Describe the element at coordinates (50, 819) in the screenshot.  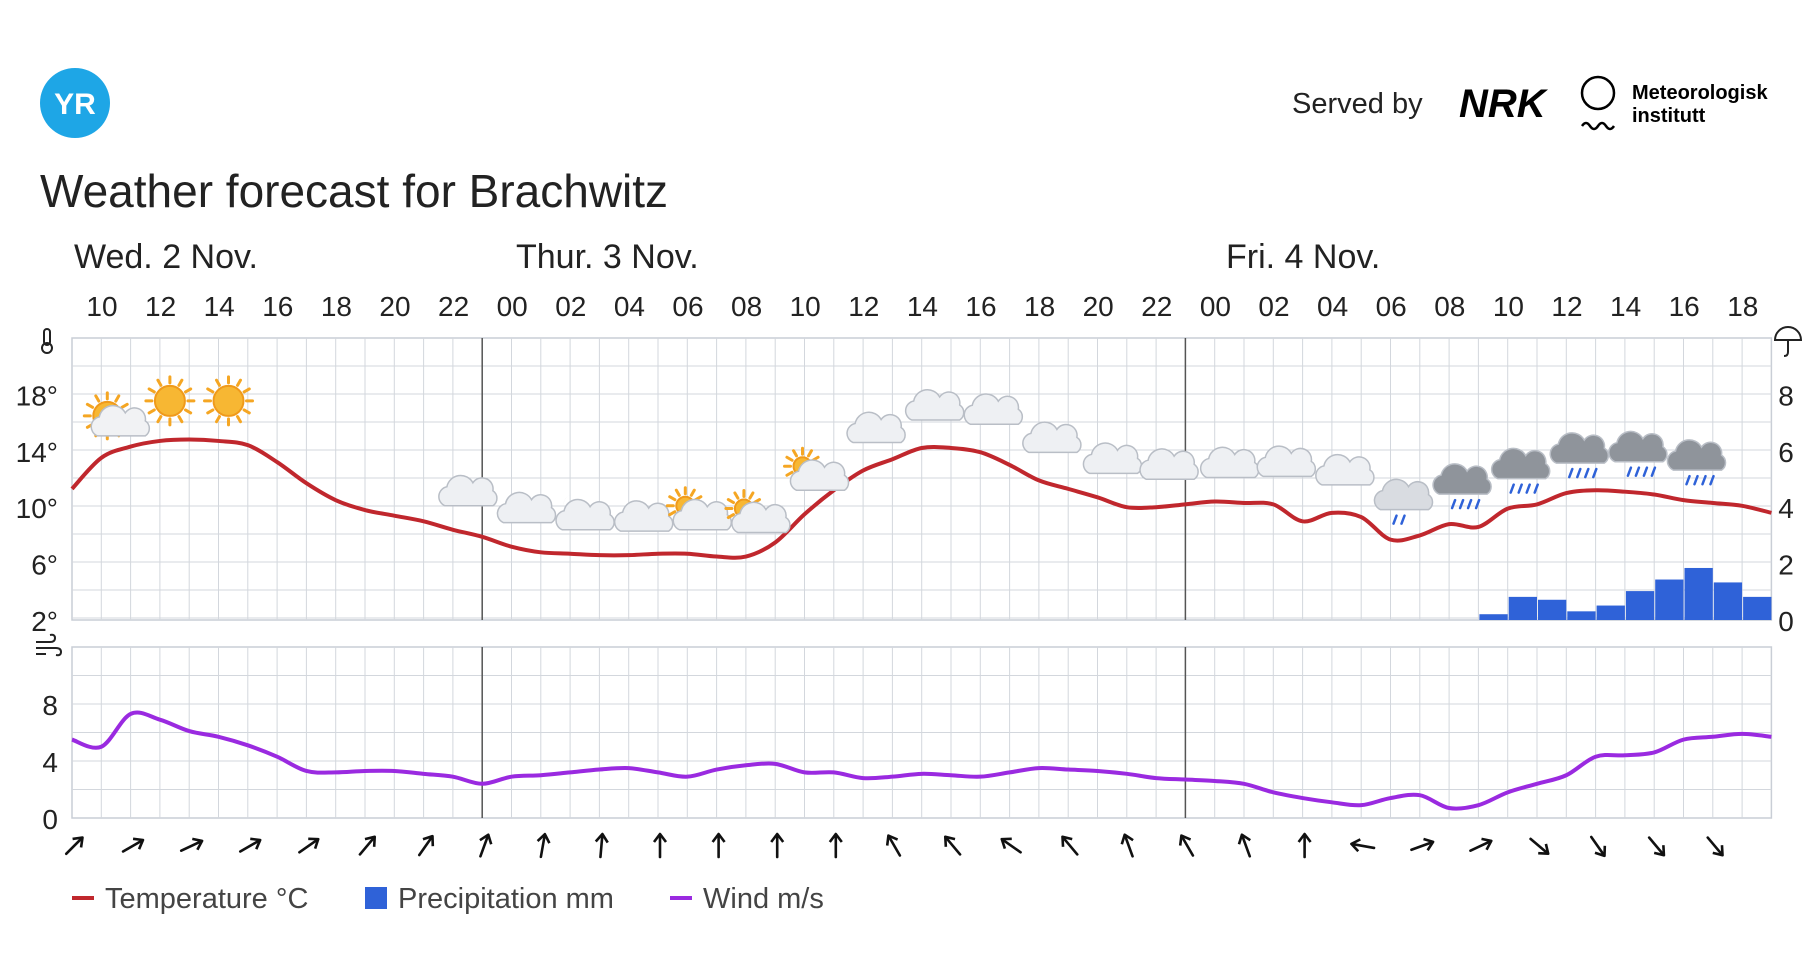
I see `wind-tick-label: 0` at that location.